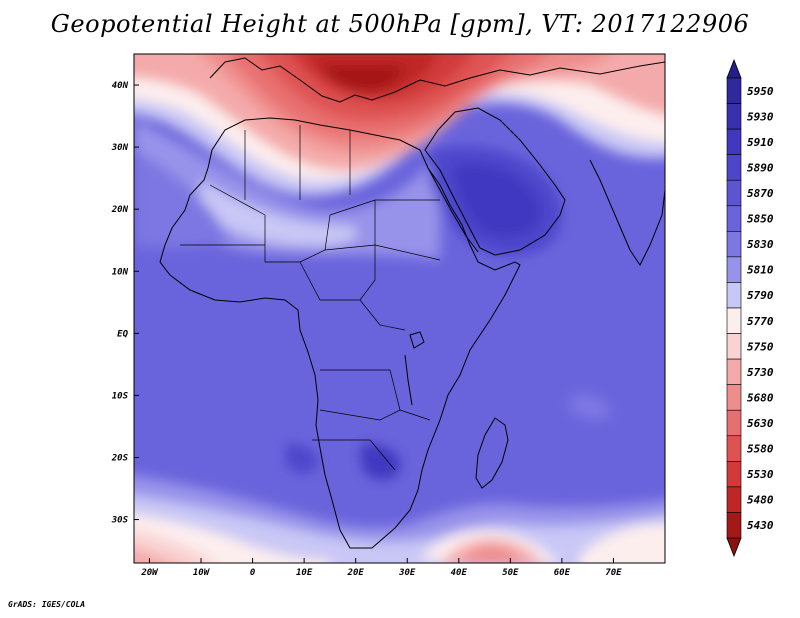  What do you see at coordinates (760, 423) in the screenshot?
I see `colorbar-label: 5630` at bounding box center [760, 423].